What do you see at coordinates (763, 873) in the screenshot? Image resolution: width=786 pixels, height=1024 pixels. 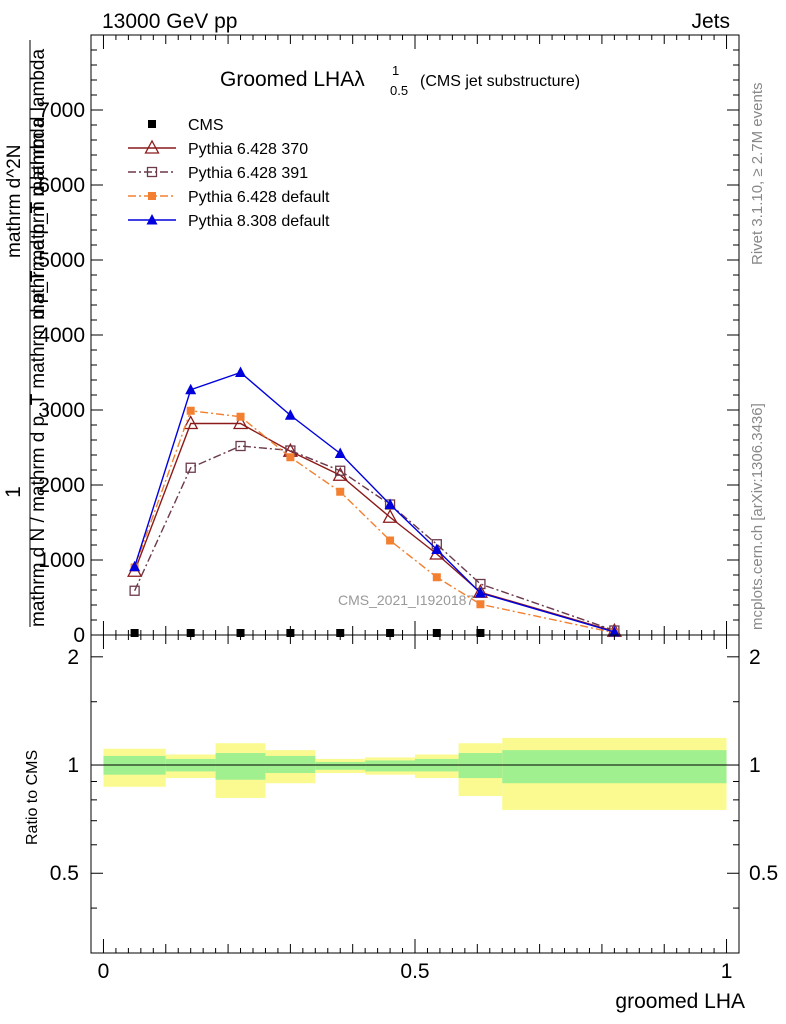 I see `ratio-y-tick-label-right: 0.5` at bounding box center [763, 873].